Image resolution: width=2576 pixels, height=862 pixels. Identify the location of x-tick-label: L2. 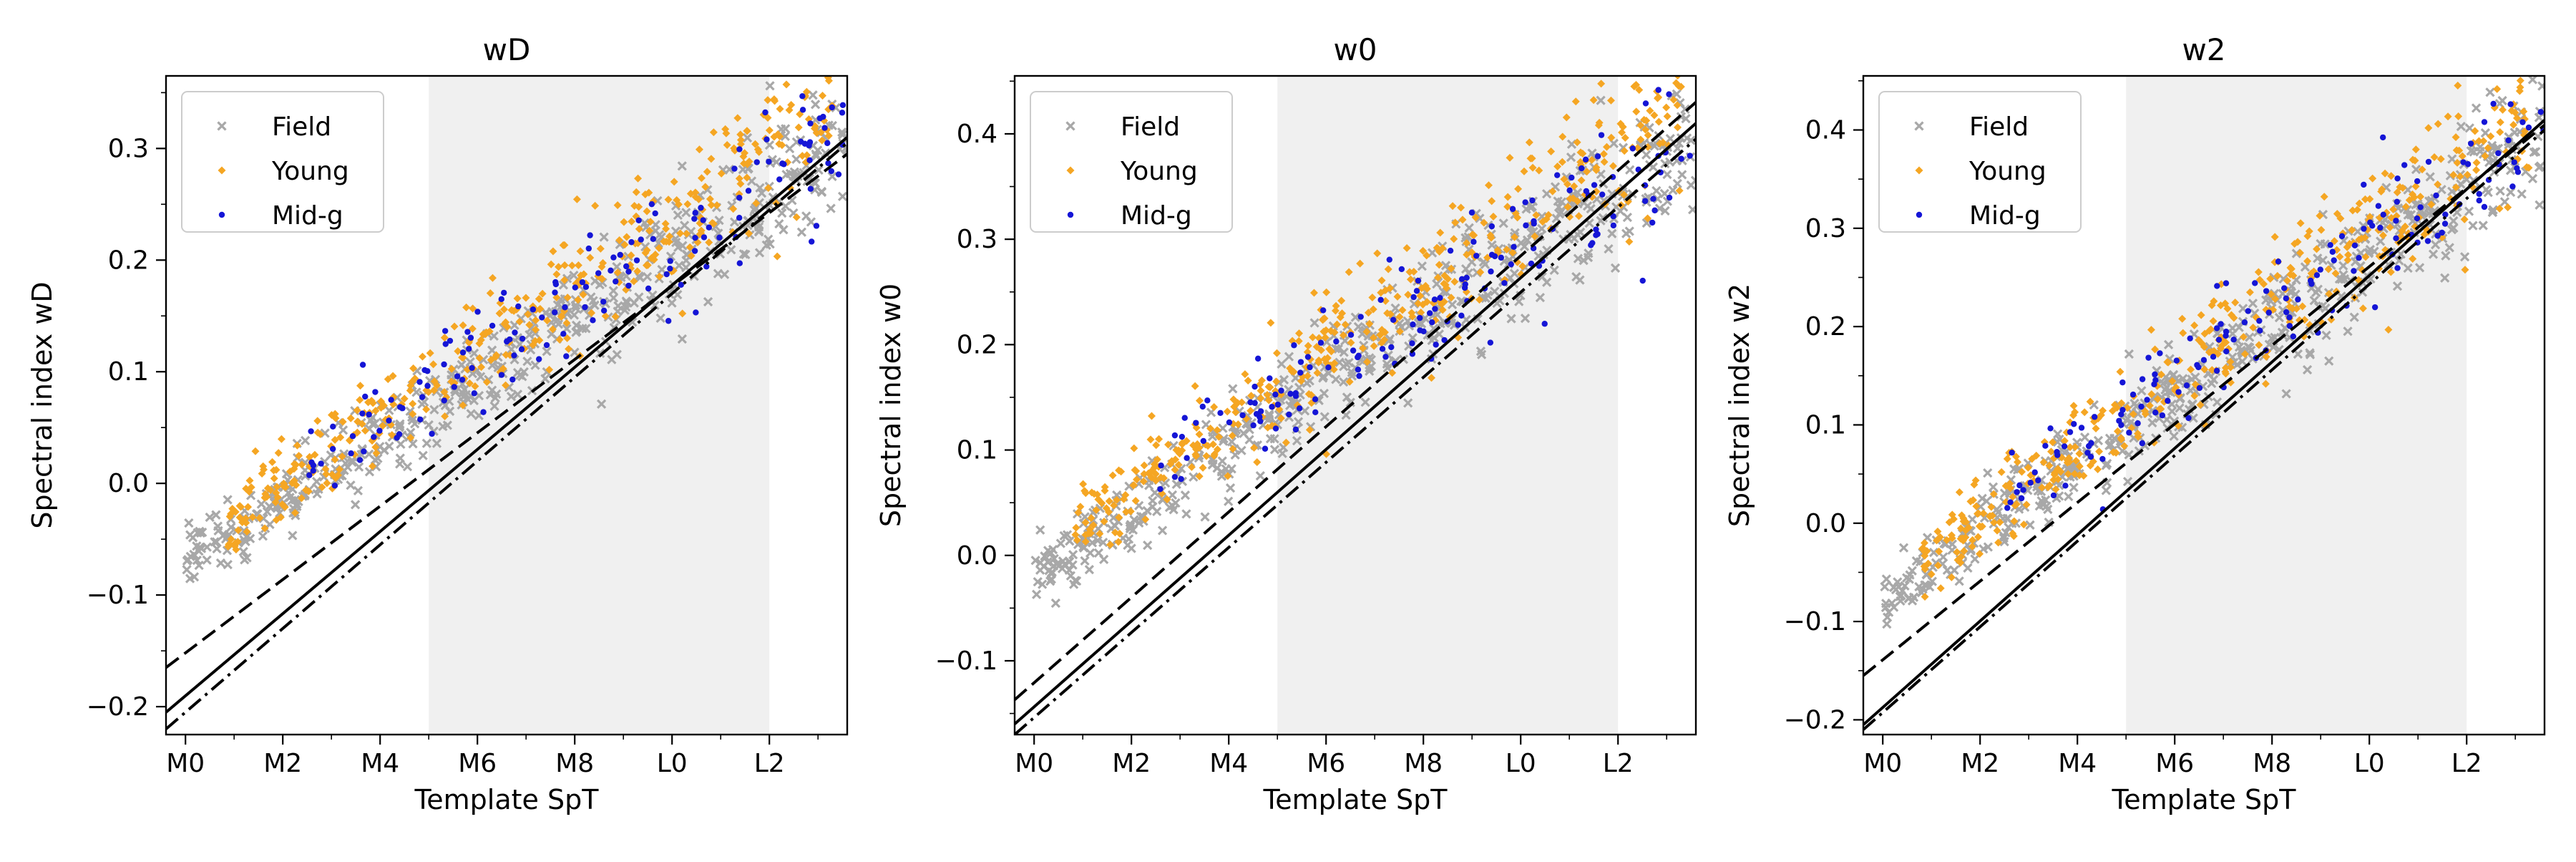
(769, 763).